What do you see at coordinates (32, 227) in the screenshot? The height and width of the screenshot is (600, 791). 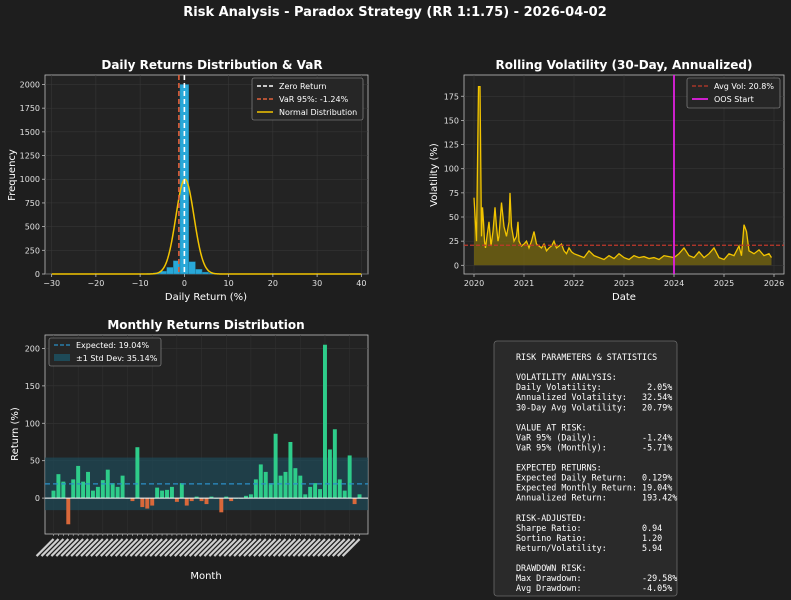 I see `y-tick-label: 500` at bounding box center [32, 227].